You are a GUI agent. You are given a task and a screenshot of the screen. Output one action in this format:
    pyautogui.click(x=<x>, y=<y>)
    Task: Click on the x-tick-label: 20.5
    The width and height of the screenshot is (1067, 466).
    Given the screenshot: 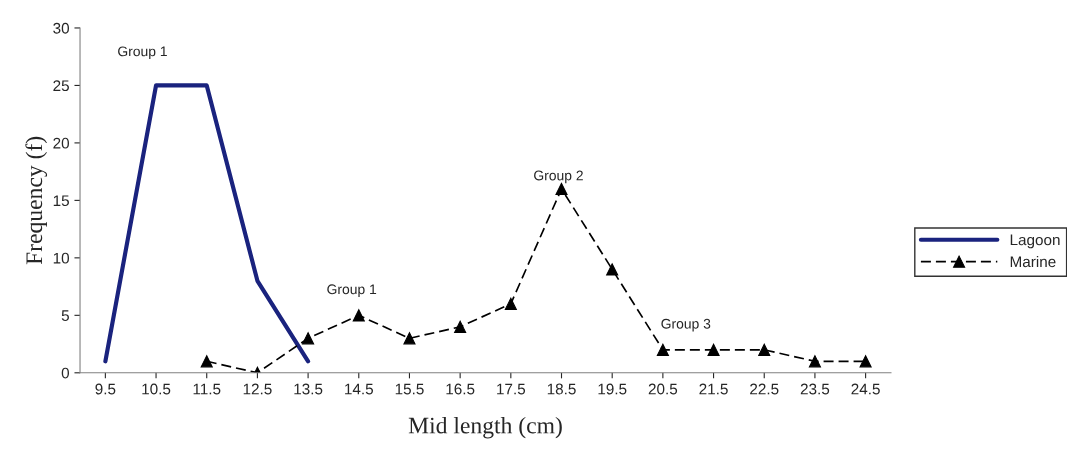 What is the action you would take?
    pyautogui.click(x=663, y=389)
    